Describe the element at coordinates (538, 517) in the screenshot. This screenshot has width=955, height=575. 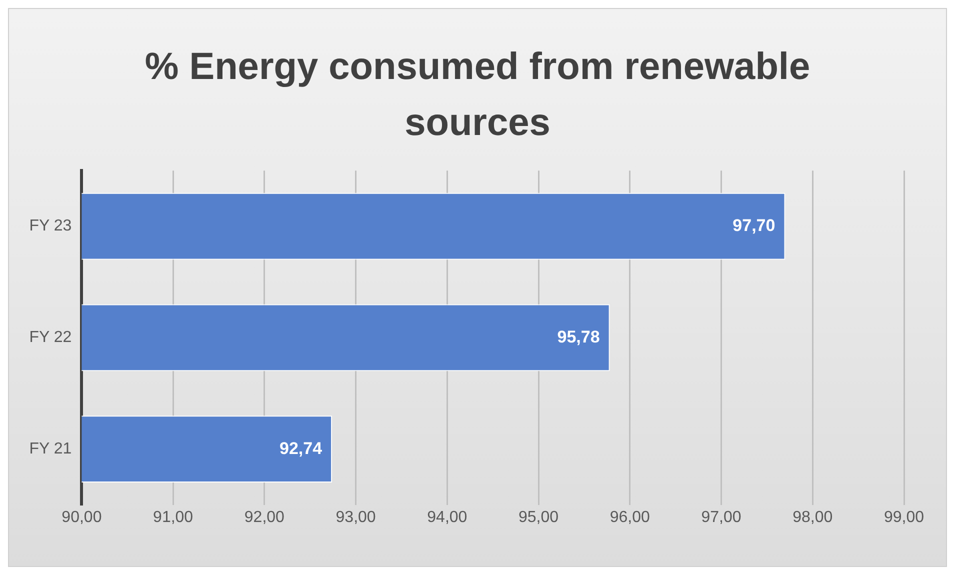
I see `x-tick-label: 95,00` at that location.